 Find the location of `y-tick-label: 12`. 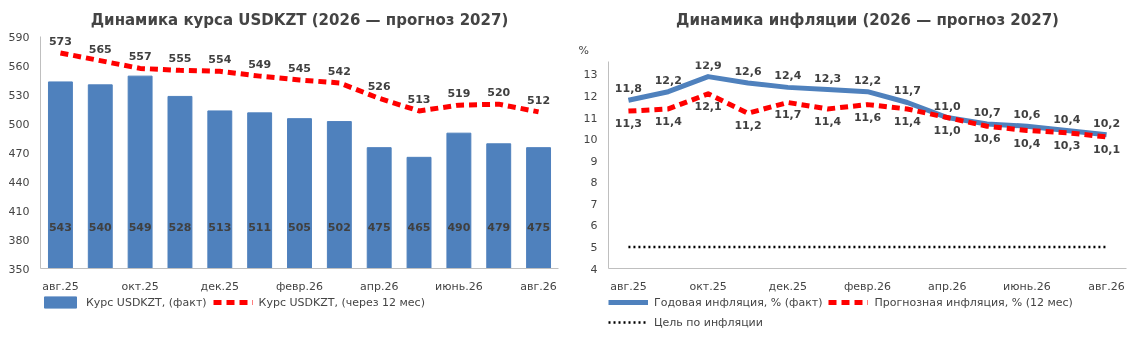

y-tick-label: 12 is located at coordinates (590, 96).